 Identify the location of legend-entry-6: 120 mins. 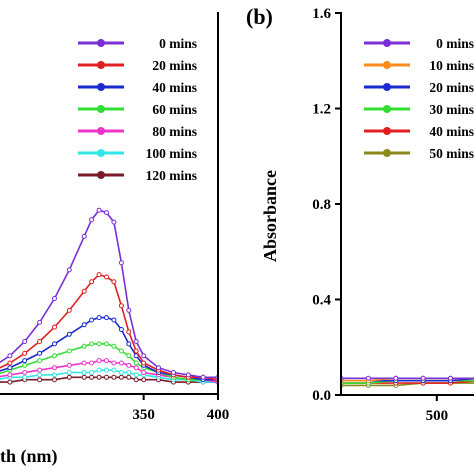
(171, 175).